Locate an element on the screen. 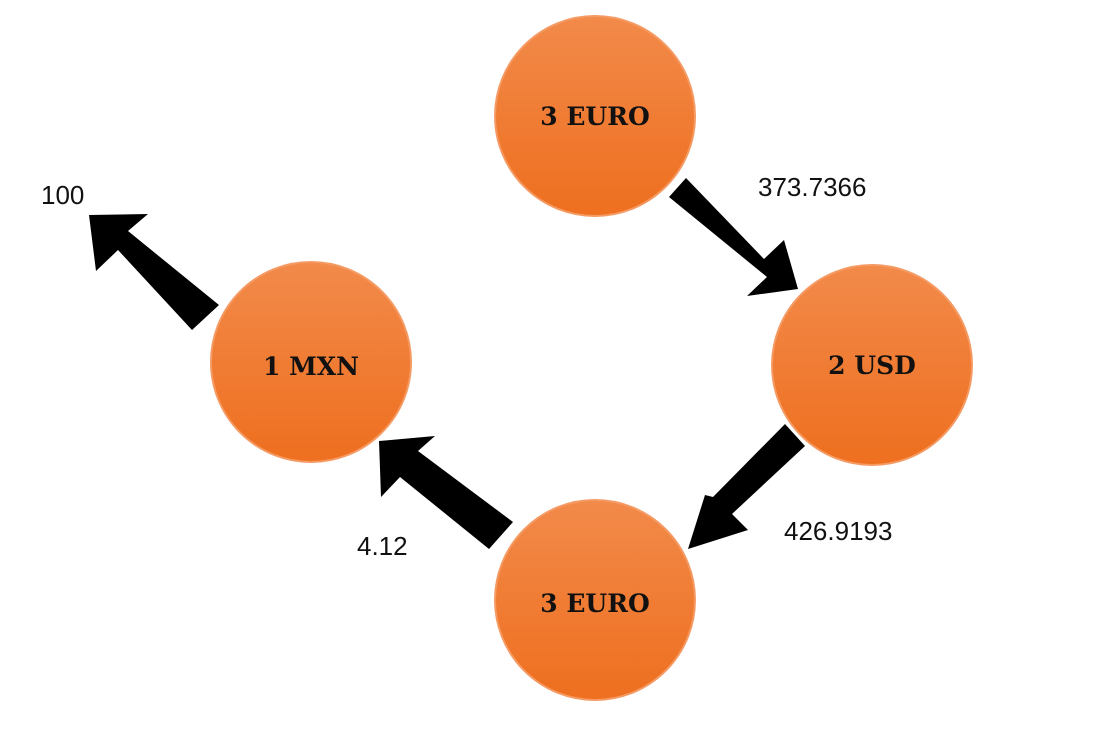  edge-label-top-to-right: 373.7366 is located at coordinates (812, 187).